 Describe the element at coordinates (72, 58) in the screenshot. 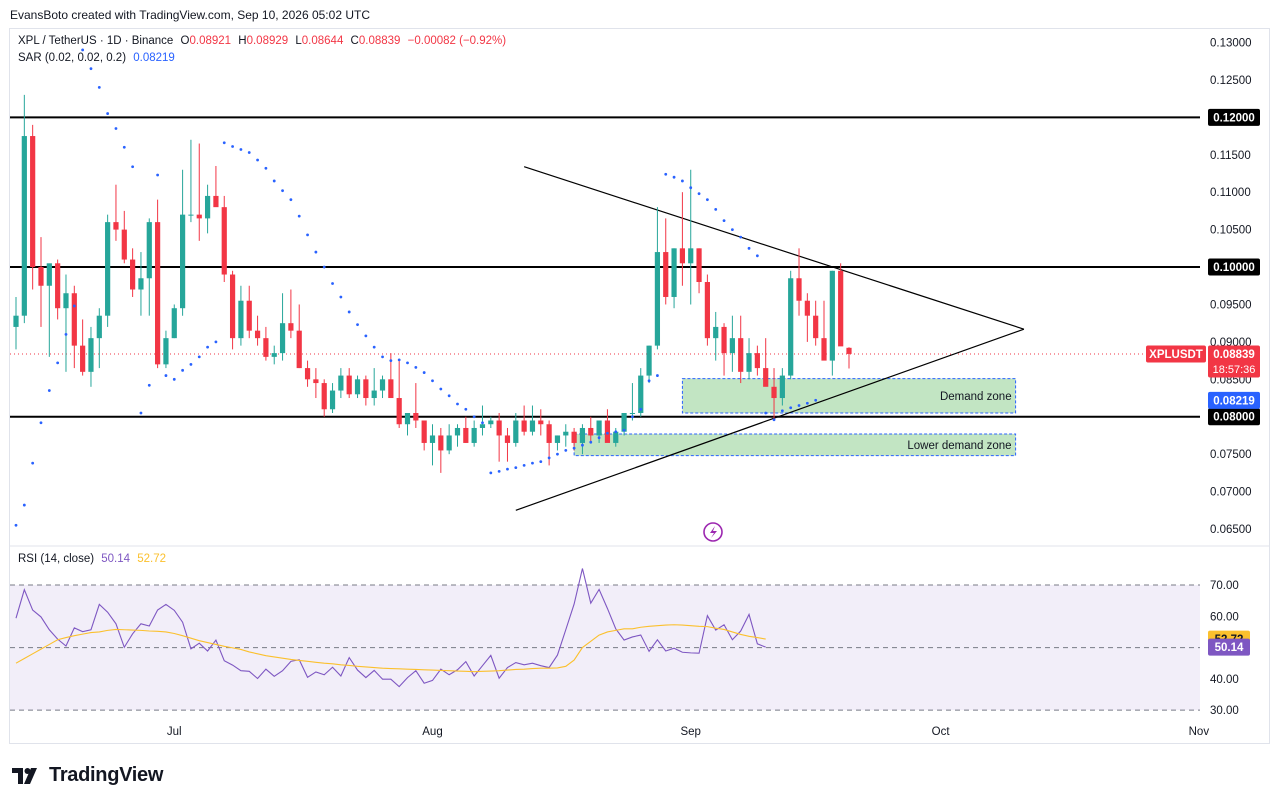

I see `sar-label: SAR (0.02, 0.02, 0.2)` at that location.